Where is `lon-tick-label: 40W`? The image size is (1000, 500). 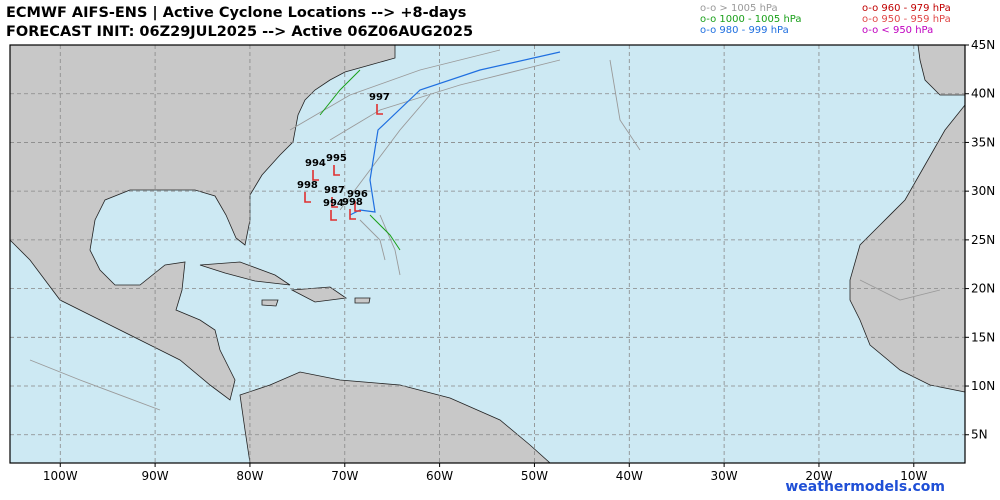
lon-tick-label: 40W is located at coordinates (629, 476).